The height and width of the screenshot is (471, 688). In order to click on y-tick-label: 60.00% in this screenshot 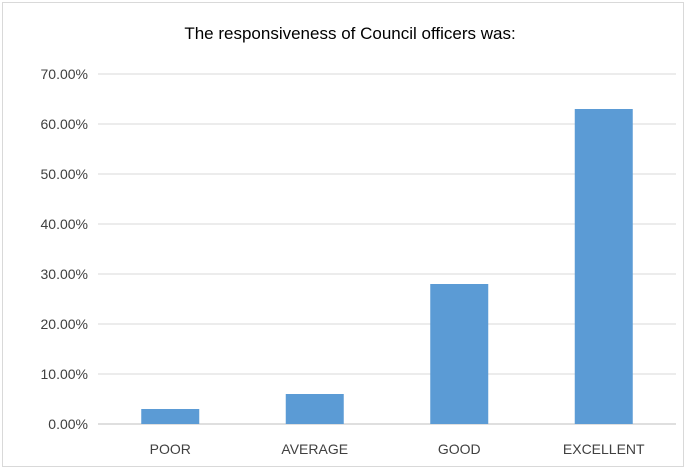, I will do `click(64, 124)`.